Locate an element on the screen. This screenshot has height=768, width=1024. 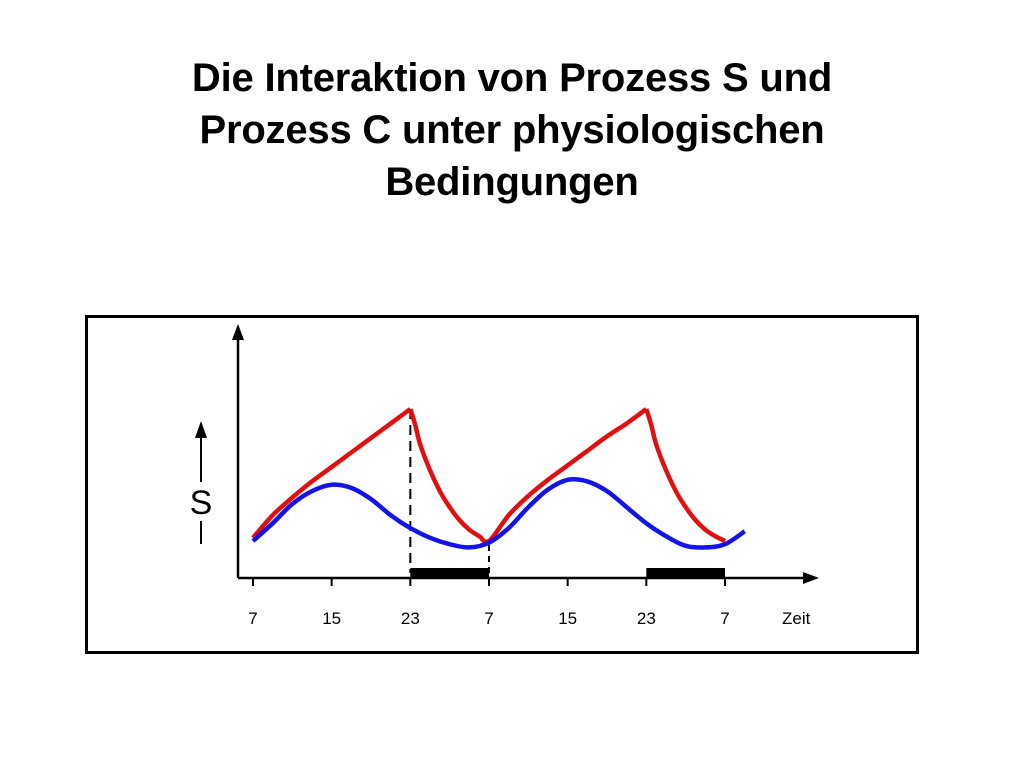
series-line-process_s is located at coordinates (489, 476).